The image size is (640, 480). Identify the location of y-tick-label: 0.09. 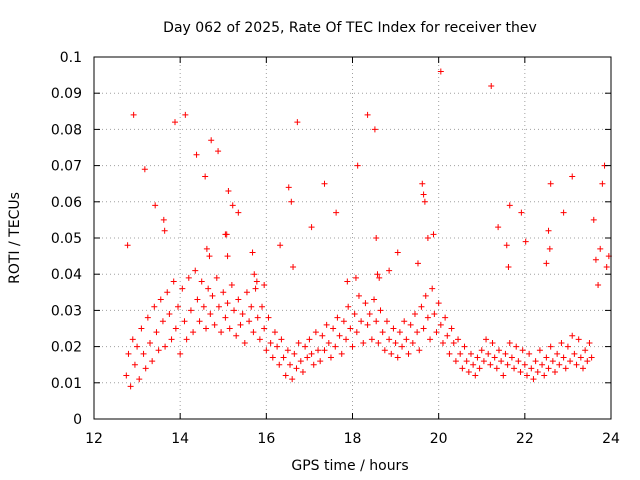
(66, 94).